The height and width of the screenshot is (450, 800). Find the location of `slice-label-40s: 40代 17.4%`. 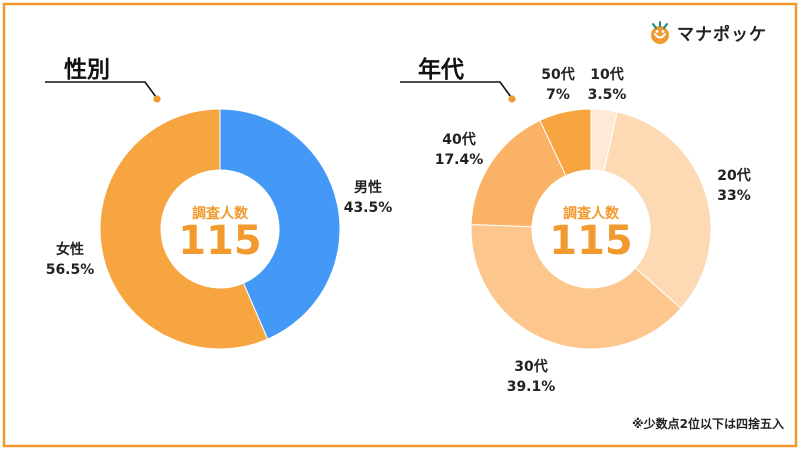

slice-label-40s: 40代 17.4% is located at coordinates (459, 150).